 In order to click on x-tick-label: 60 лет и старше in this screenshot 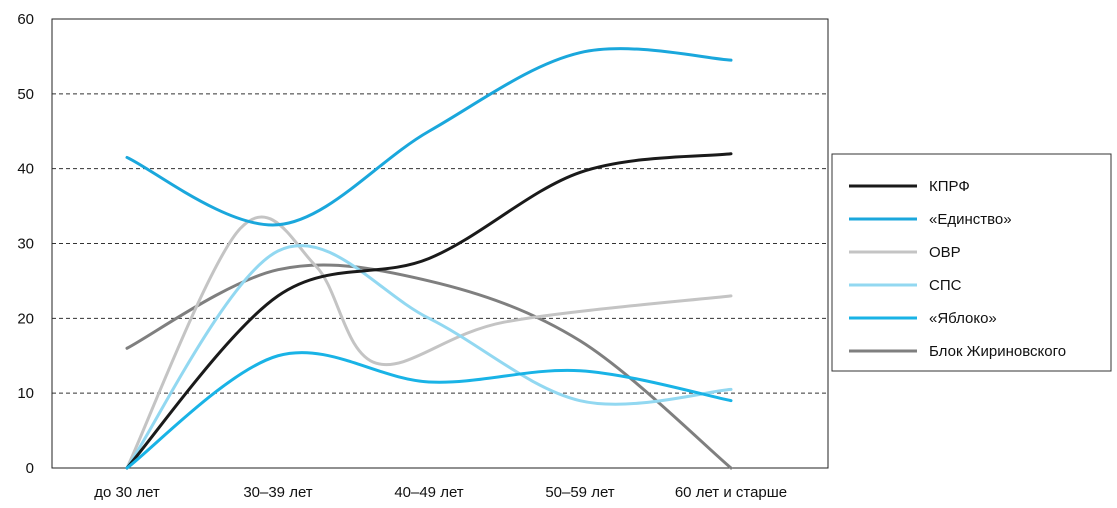, I will do `click(731, 492)`.